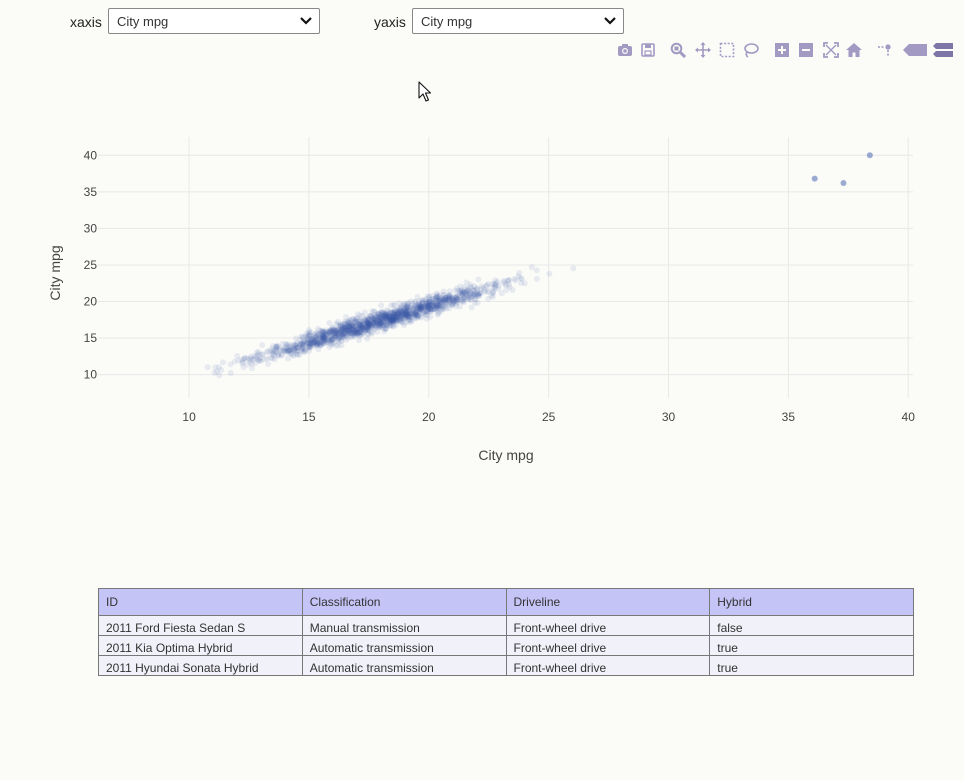 The height and width of the screenshot is (780, 964). I want to click on lasso-select-icon, so click(751, 50).